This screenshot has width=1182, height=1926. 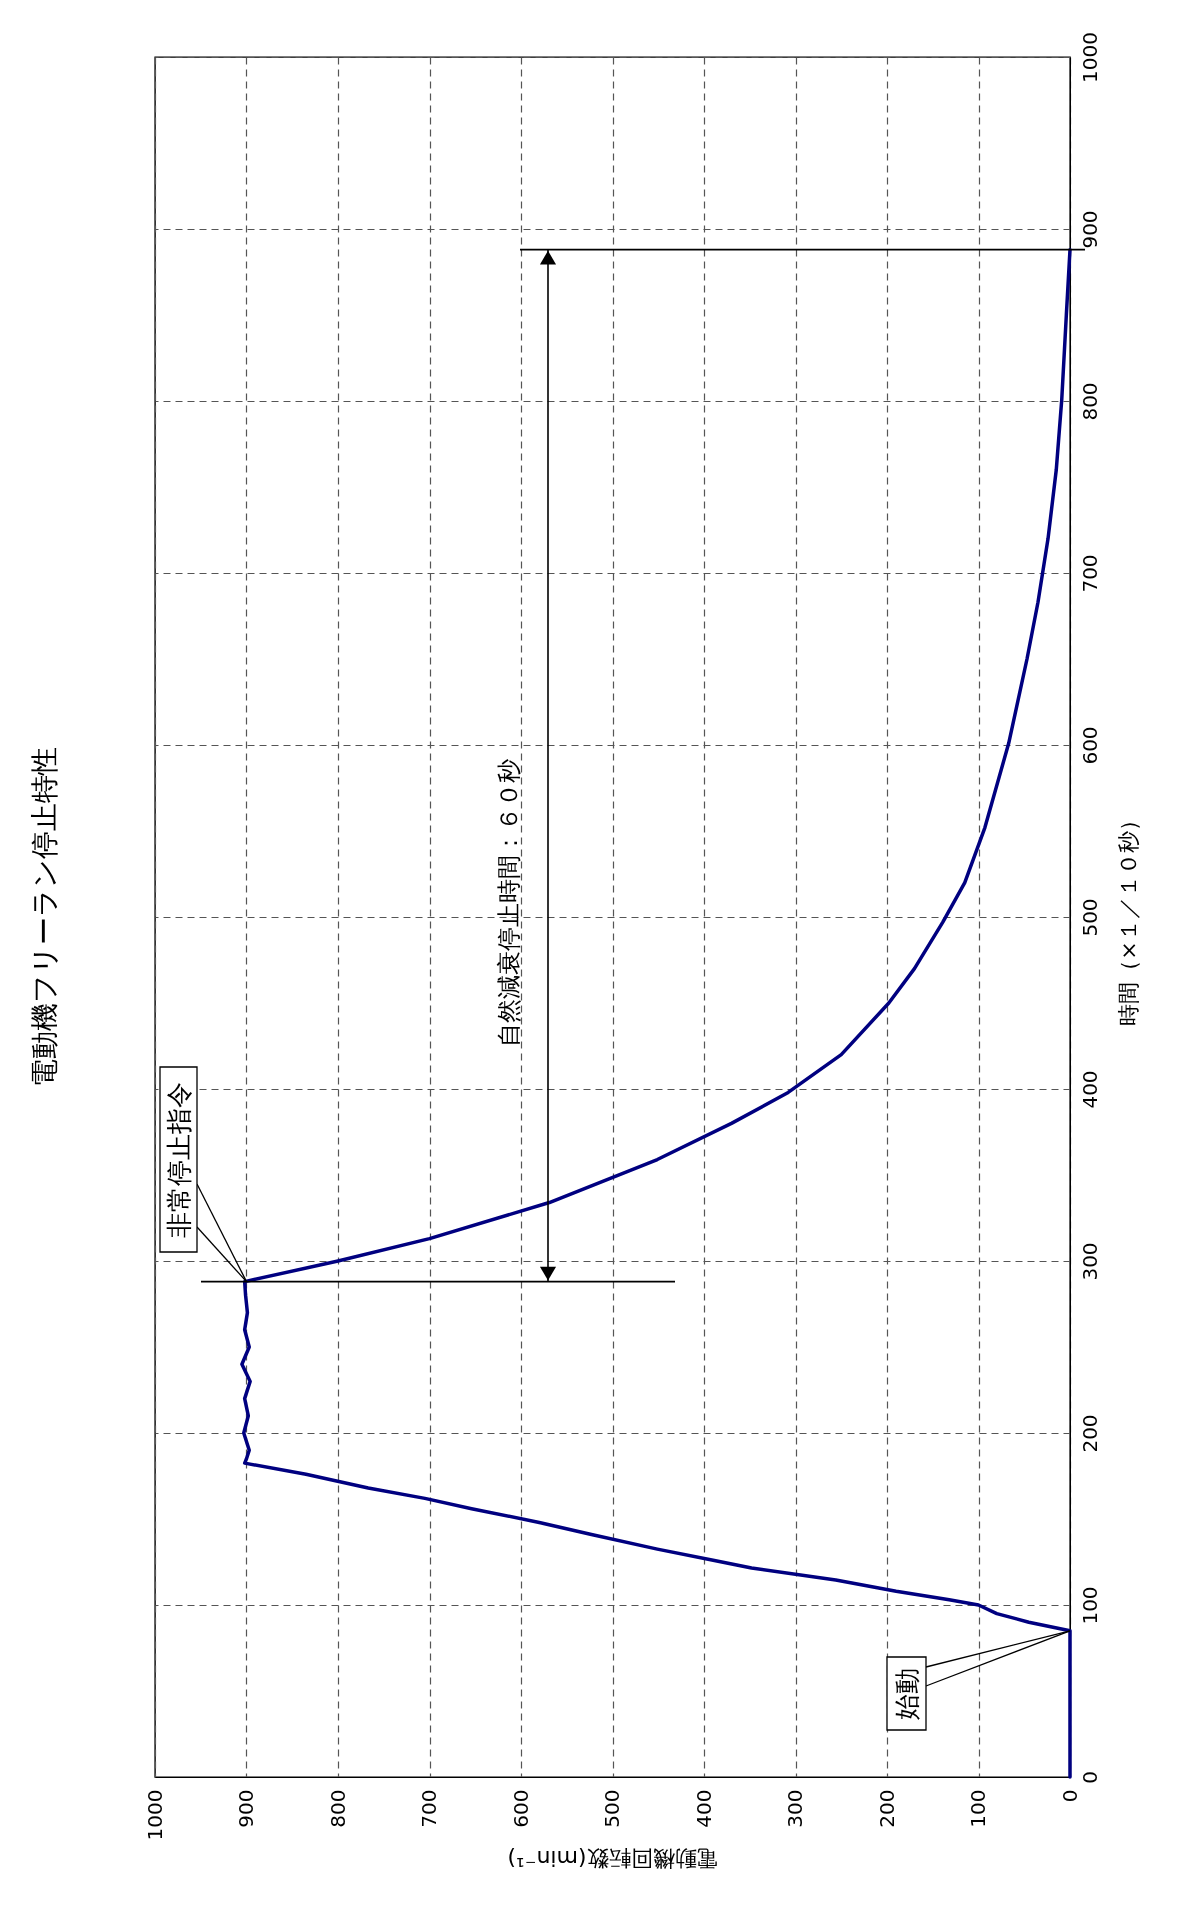 I want to click on y-tick-label: 700, so click(x=1089, y=573).